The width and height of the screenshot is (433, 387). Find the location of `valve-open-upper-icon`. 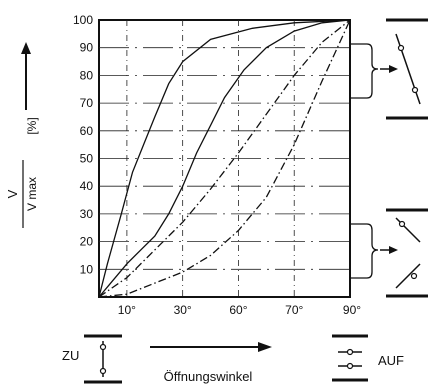

valve-open-upper-icon is located at coordinates (407, 69).